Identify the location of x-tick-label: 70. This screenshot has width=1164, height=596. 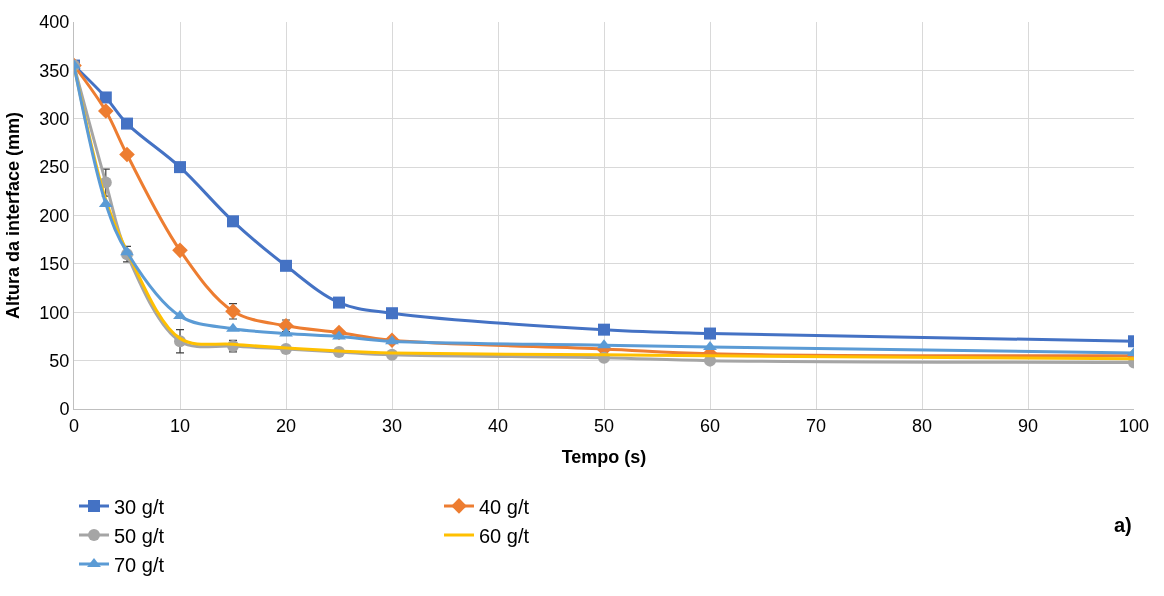
(816, 425).